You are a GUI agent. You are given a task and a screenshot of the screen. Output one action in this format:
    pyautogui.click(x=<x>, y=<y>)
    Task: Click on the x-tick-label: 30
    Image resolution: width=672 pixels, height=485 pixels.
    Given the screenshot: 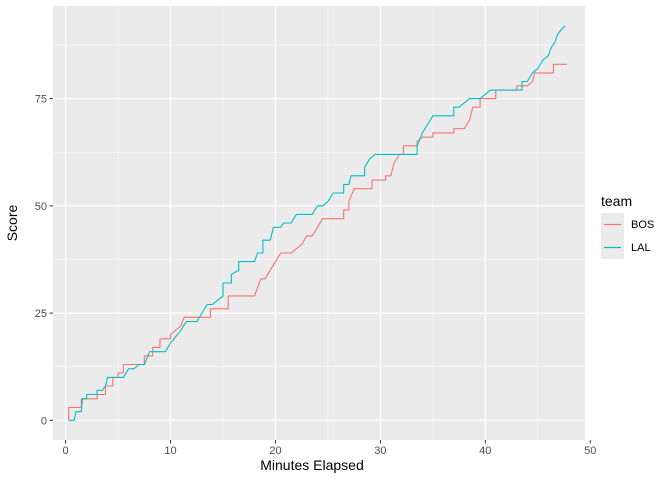 What is the action you would take?
    pyautogui.click(x=380, y=451)
    